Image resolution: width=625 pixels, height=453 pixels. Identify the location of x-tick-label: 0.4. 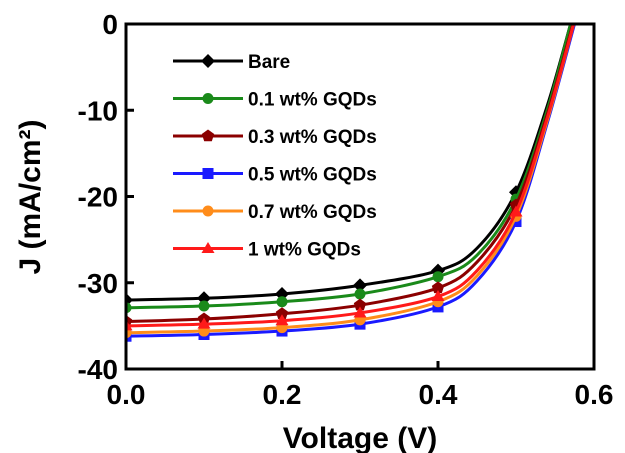
(438, 394).